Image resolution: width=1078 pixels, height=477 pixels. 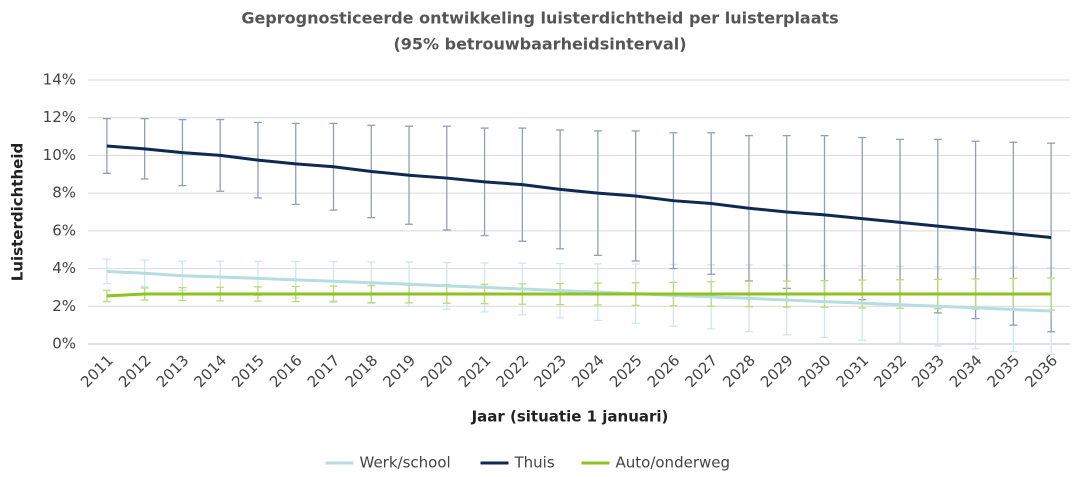 I want to click on error-bar, so click(x=106, y=296).